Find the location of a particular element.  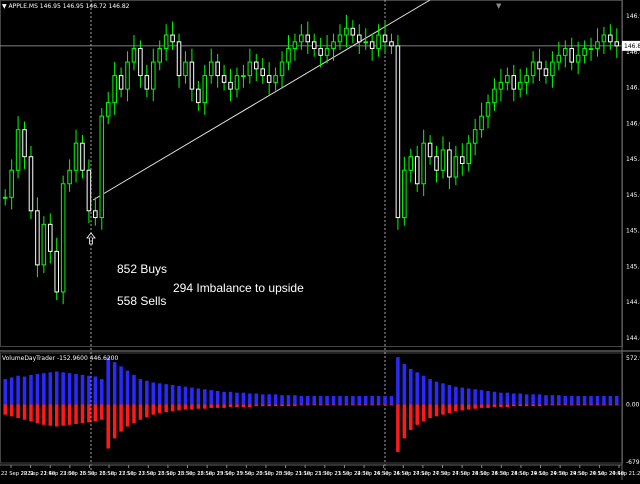

x-tick-label: 24 Sep 17:30 is located at coordinates (430, 474).